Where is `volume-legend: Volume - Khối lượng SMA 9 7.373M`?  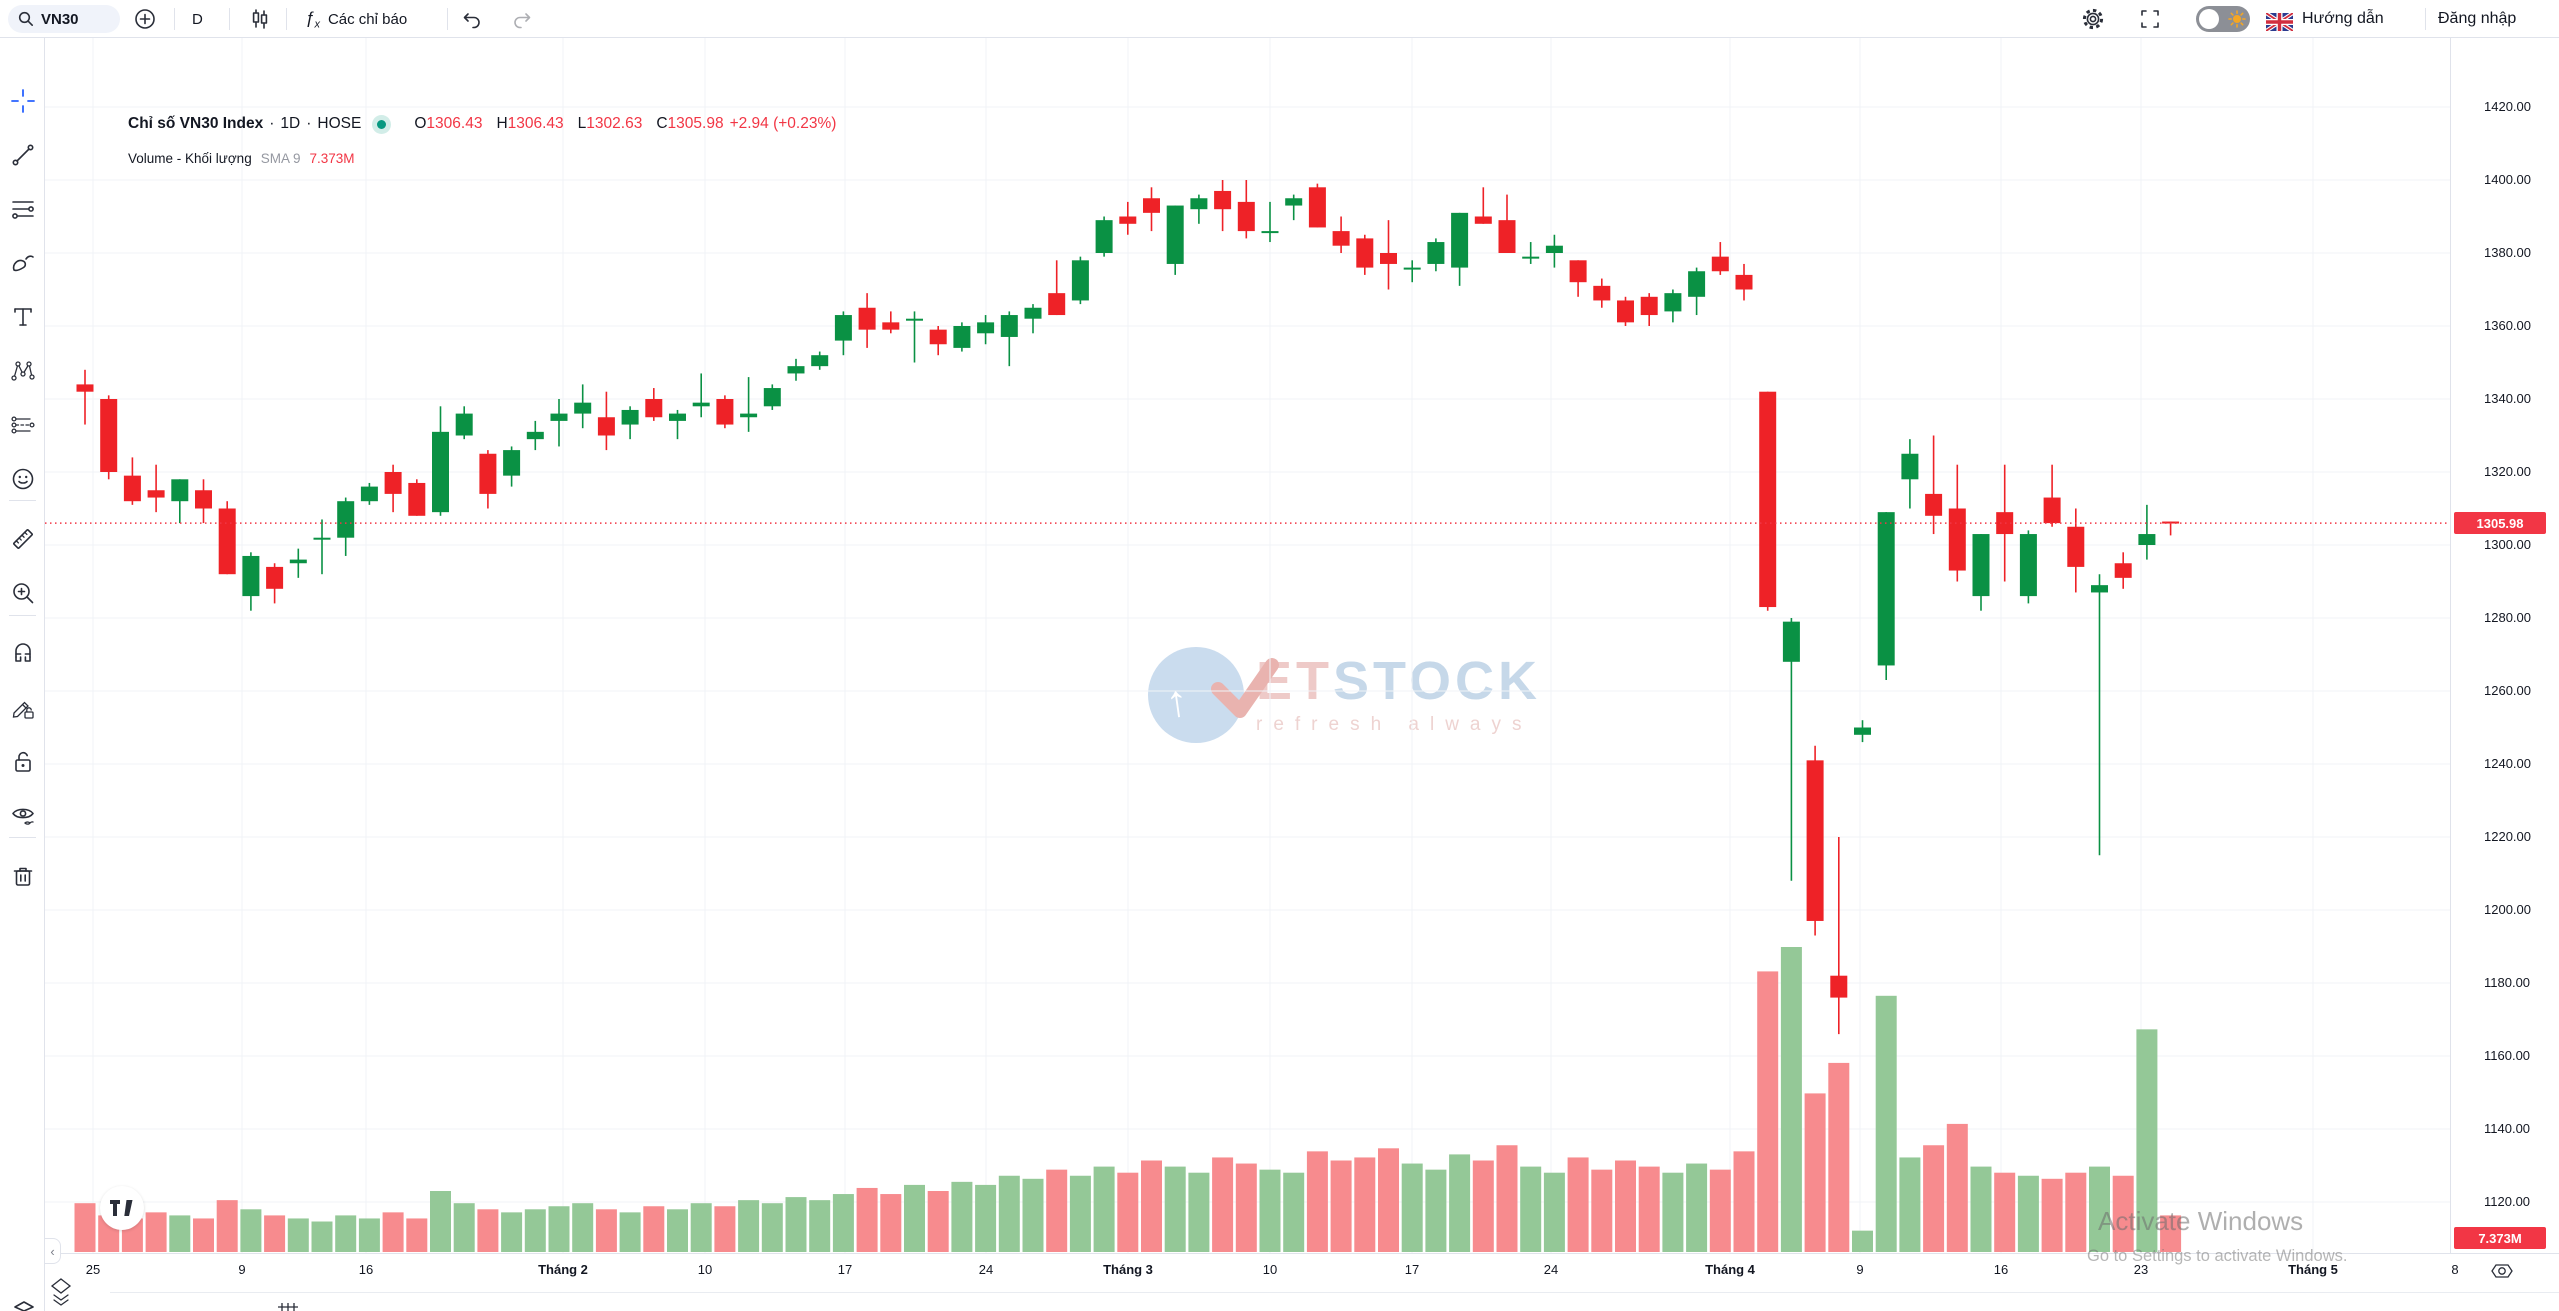
volume-legend: Volume - Khối lượng SMA 9 7.373M is located at coordinates (241, 158).